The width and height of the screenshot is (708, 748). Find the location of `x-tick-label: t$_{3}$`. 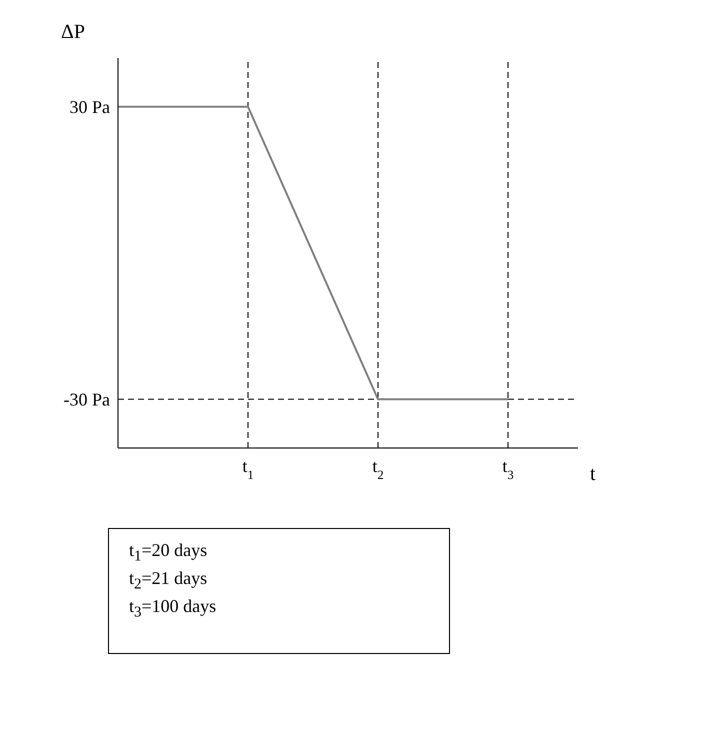

x-tick-label: t$_{3}$ is located at coordinates (508, 469).